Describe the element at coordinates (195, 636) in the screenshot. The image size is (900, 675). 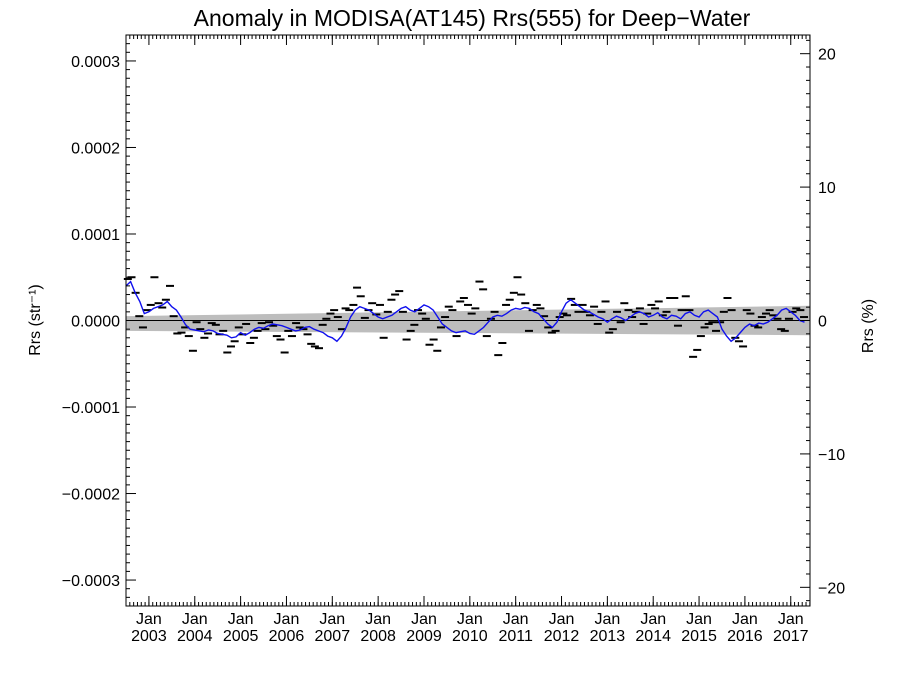
I see `x-tick-label-year: 2004` at that location.